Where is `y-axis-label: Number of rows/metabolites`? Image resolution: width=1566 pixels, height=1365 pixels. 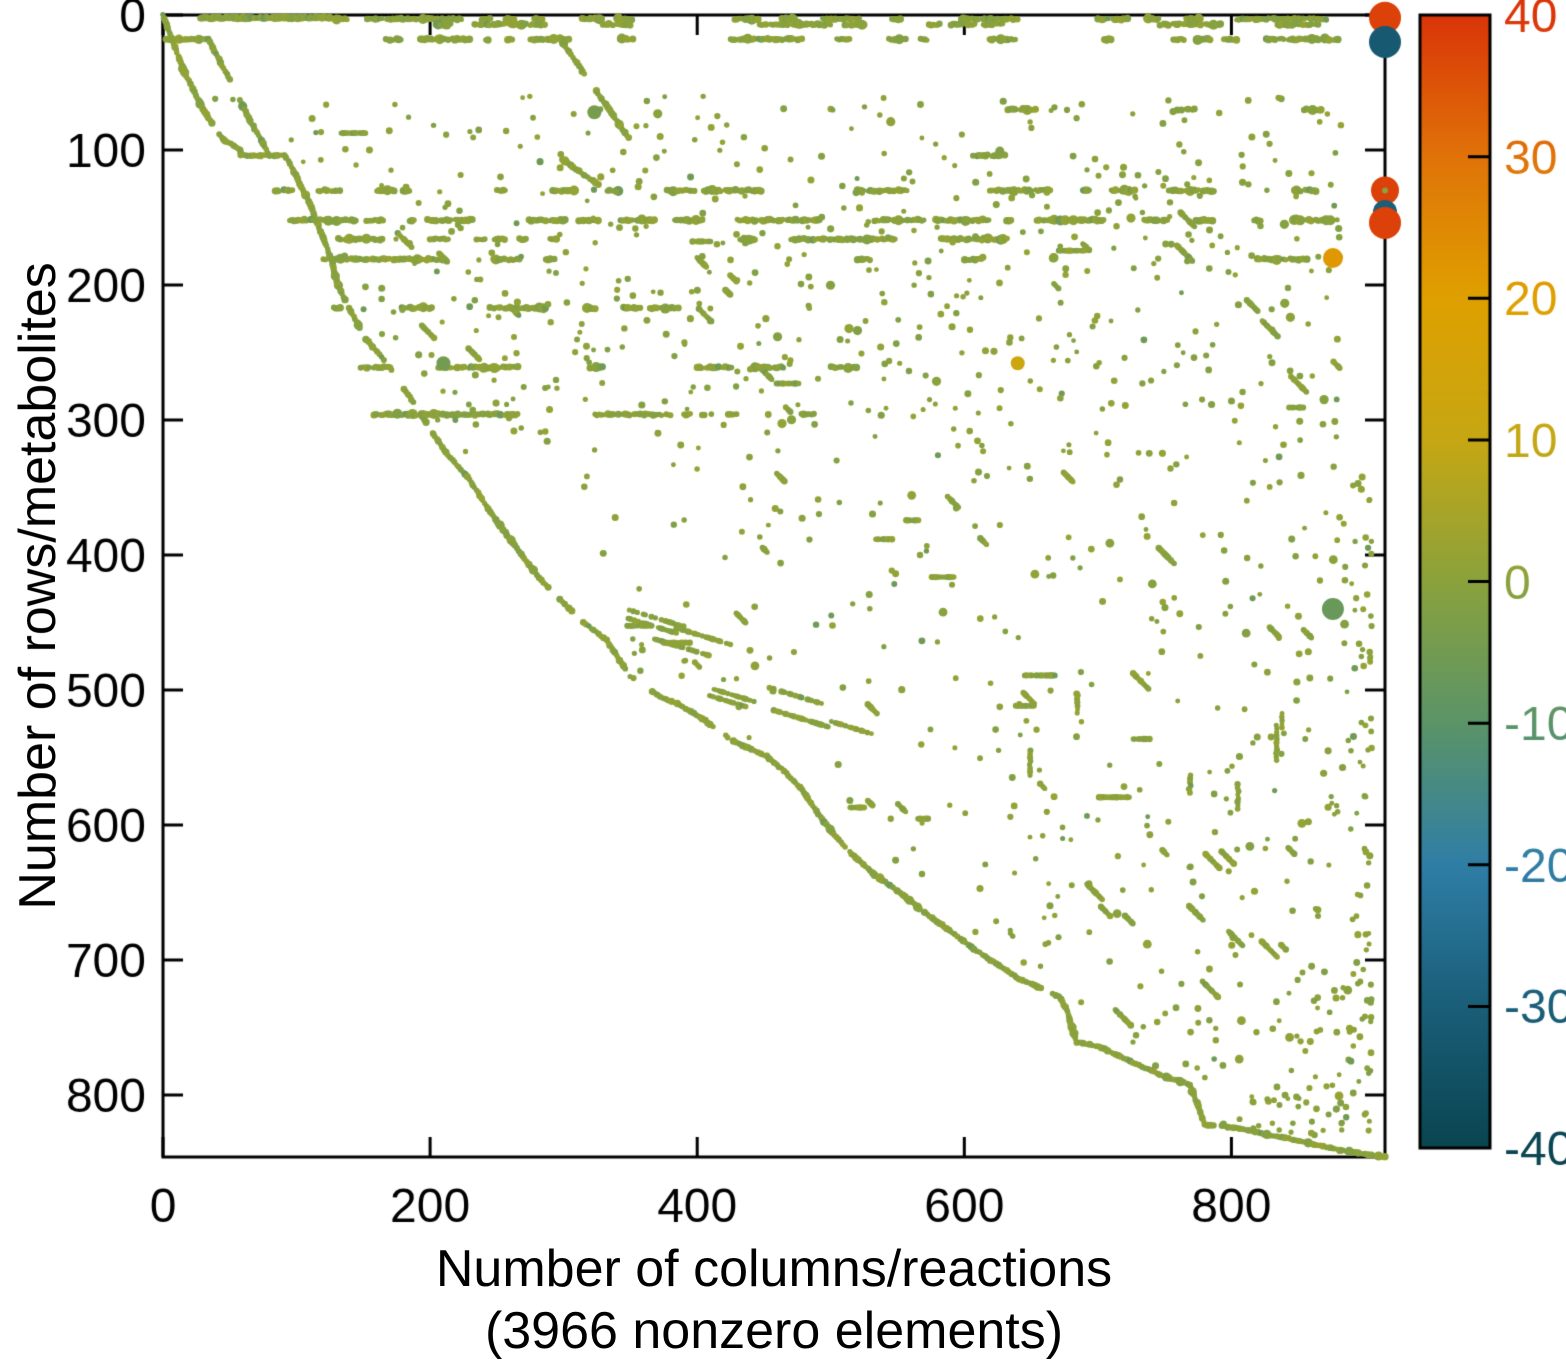
y-axis-label: Number of rows/metabolites is located at coordinates (38, 586).